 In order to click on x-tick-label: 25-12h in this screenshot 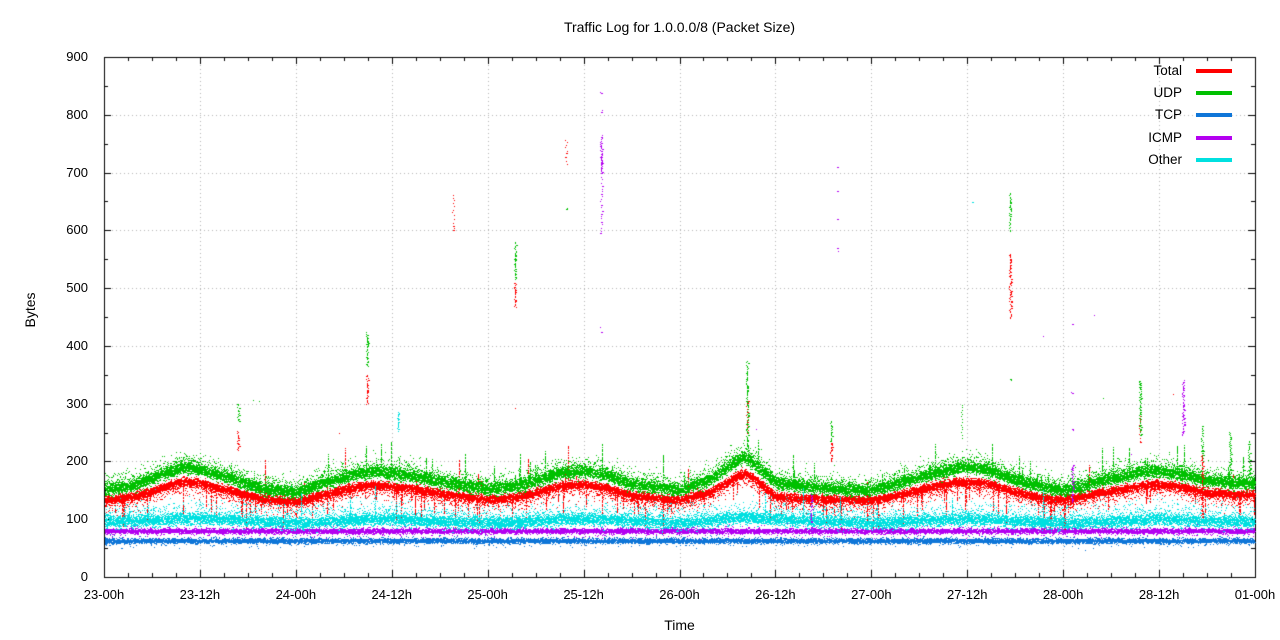, I will do `click(583, 594)`.